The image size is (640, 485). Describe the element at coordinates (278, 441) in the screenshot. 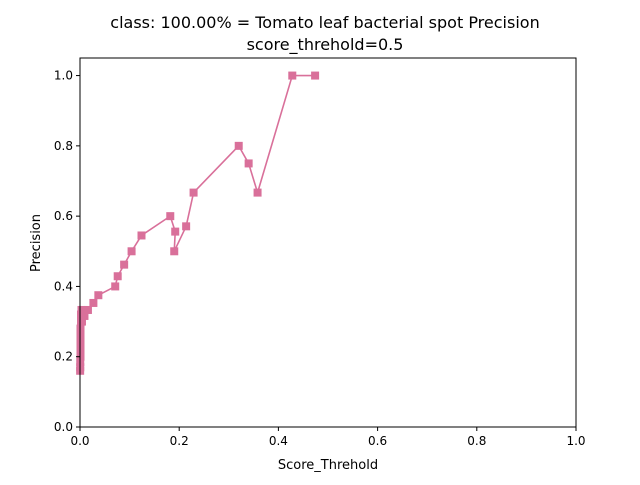

I see `x-tick-label: 0.4` at that location.